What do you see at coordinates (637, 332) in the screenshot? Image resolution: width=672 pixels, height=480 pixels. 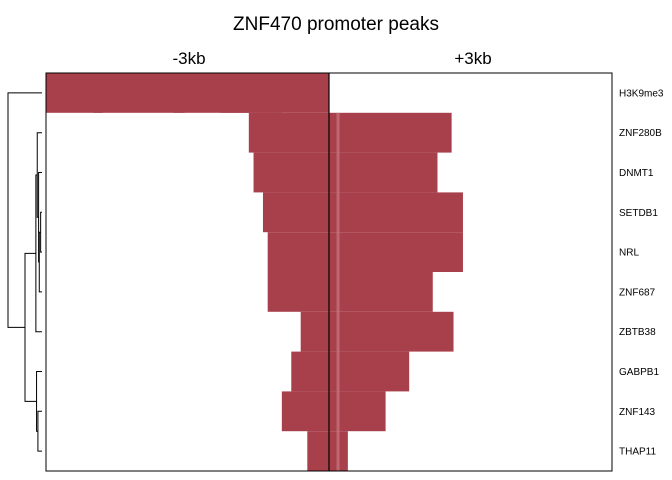 I see `row-label-zbtb38: ZBTB38` at bounding box center [637, 332].